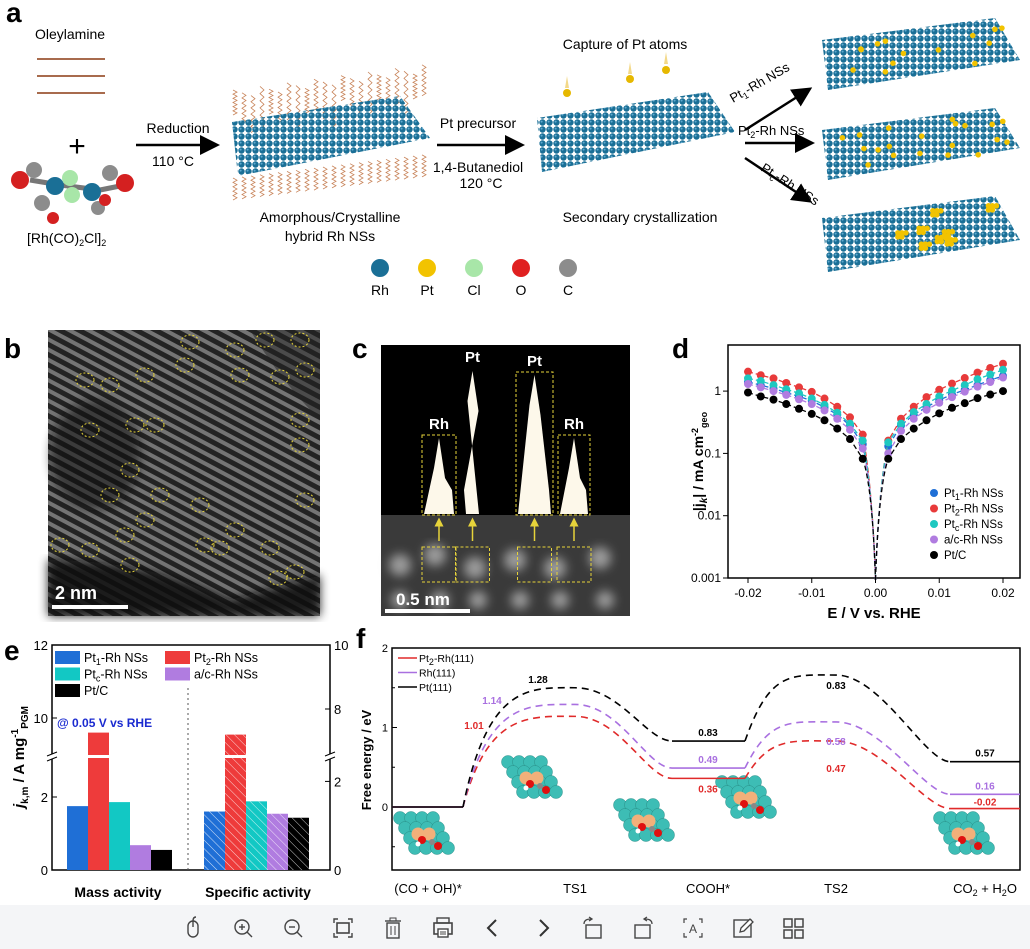 This screenshot has height=949, width=1030. What do you see at coordinates (41, 645) in the screenshot?
I see `left-tick-label: 12` at bounding box center [41, 645].